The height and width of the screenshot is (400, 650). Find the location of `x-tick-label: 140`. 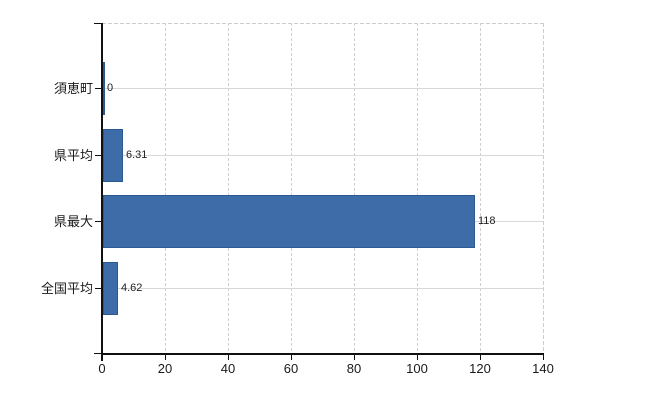

x-tick-label: 140 is located at coordinates (543, 368).